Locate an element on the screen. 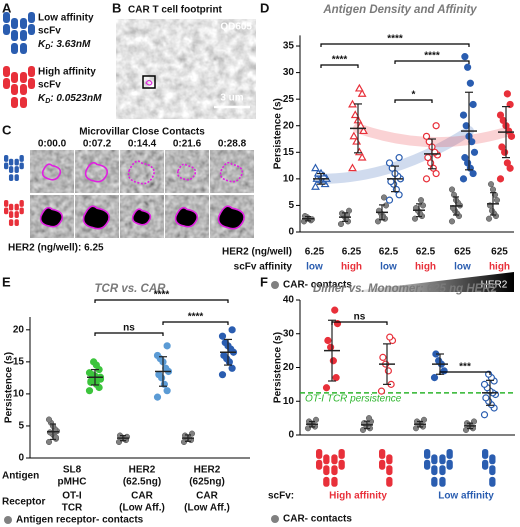 Image resolution: width=520 pixels, height=527 pixels. chart-title: TCR vs. CAR is located at coordinates (131, 289).